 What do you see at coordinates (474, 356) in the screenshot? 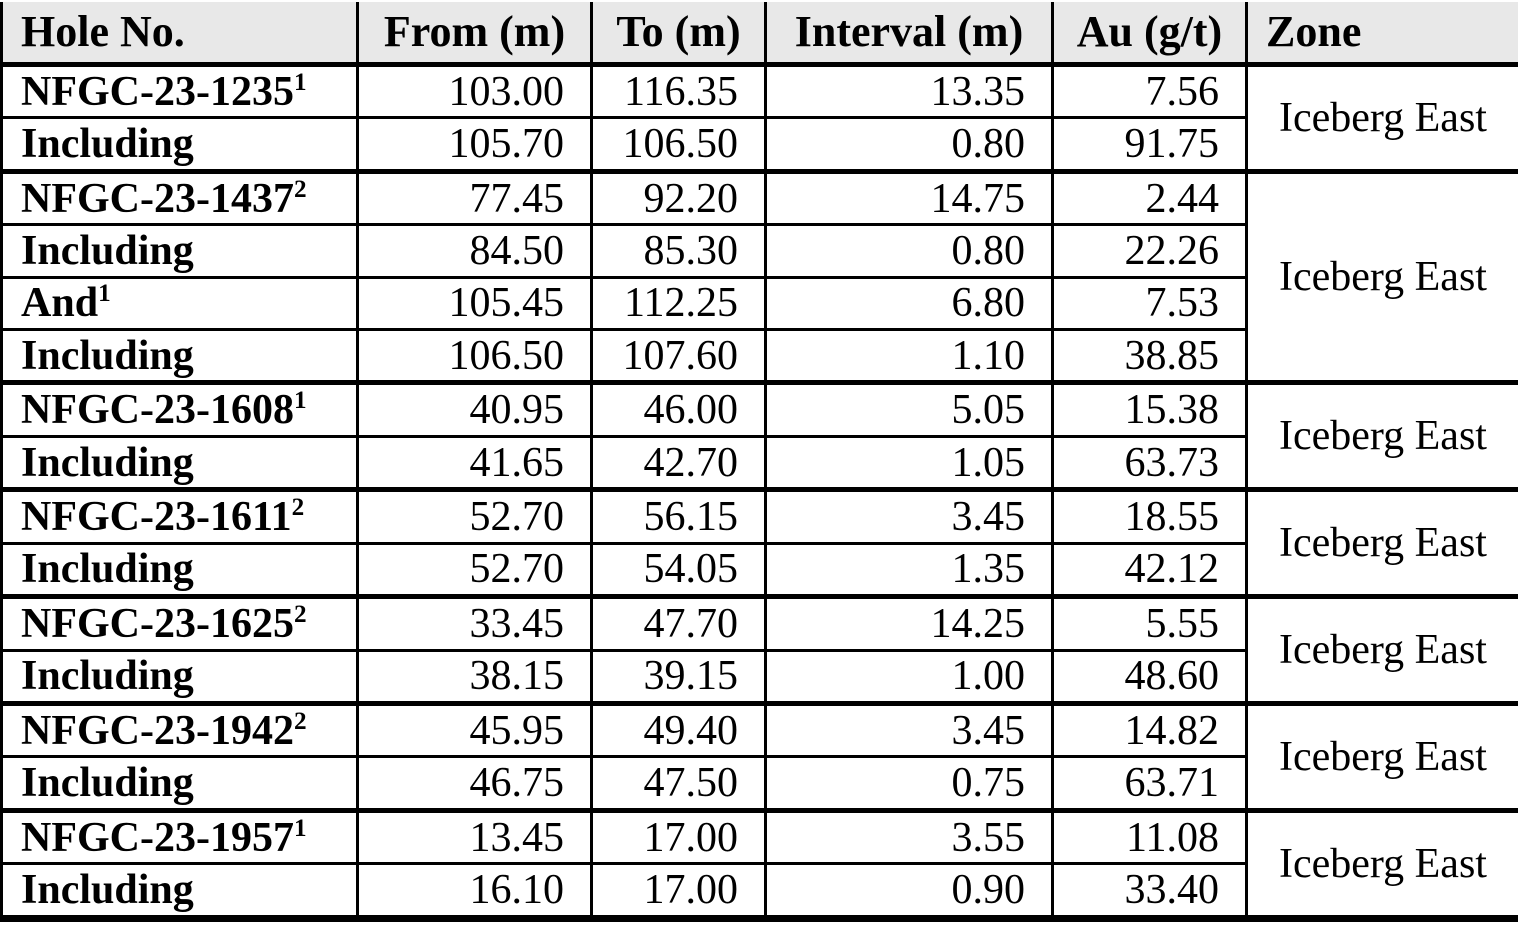
I see `cell-from: 106.50` at bounding box center [474, 356].